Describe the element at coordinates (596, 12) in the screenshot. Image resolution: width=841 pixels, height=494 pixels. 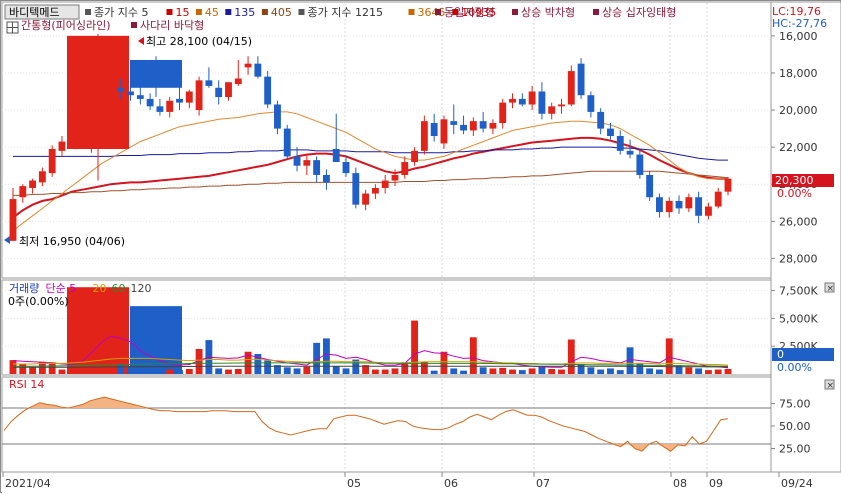
I see `pattern-swatch` at that location.